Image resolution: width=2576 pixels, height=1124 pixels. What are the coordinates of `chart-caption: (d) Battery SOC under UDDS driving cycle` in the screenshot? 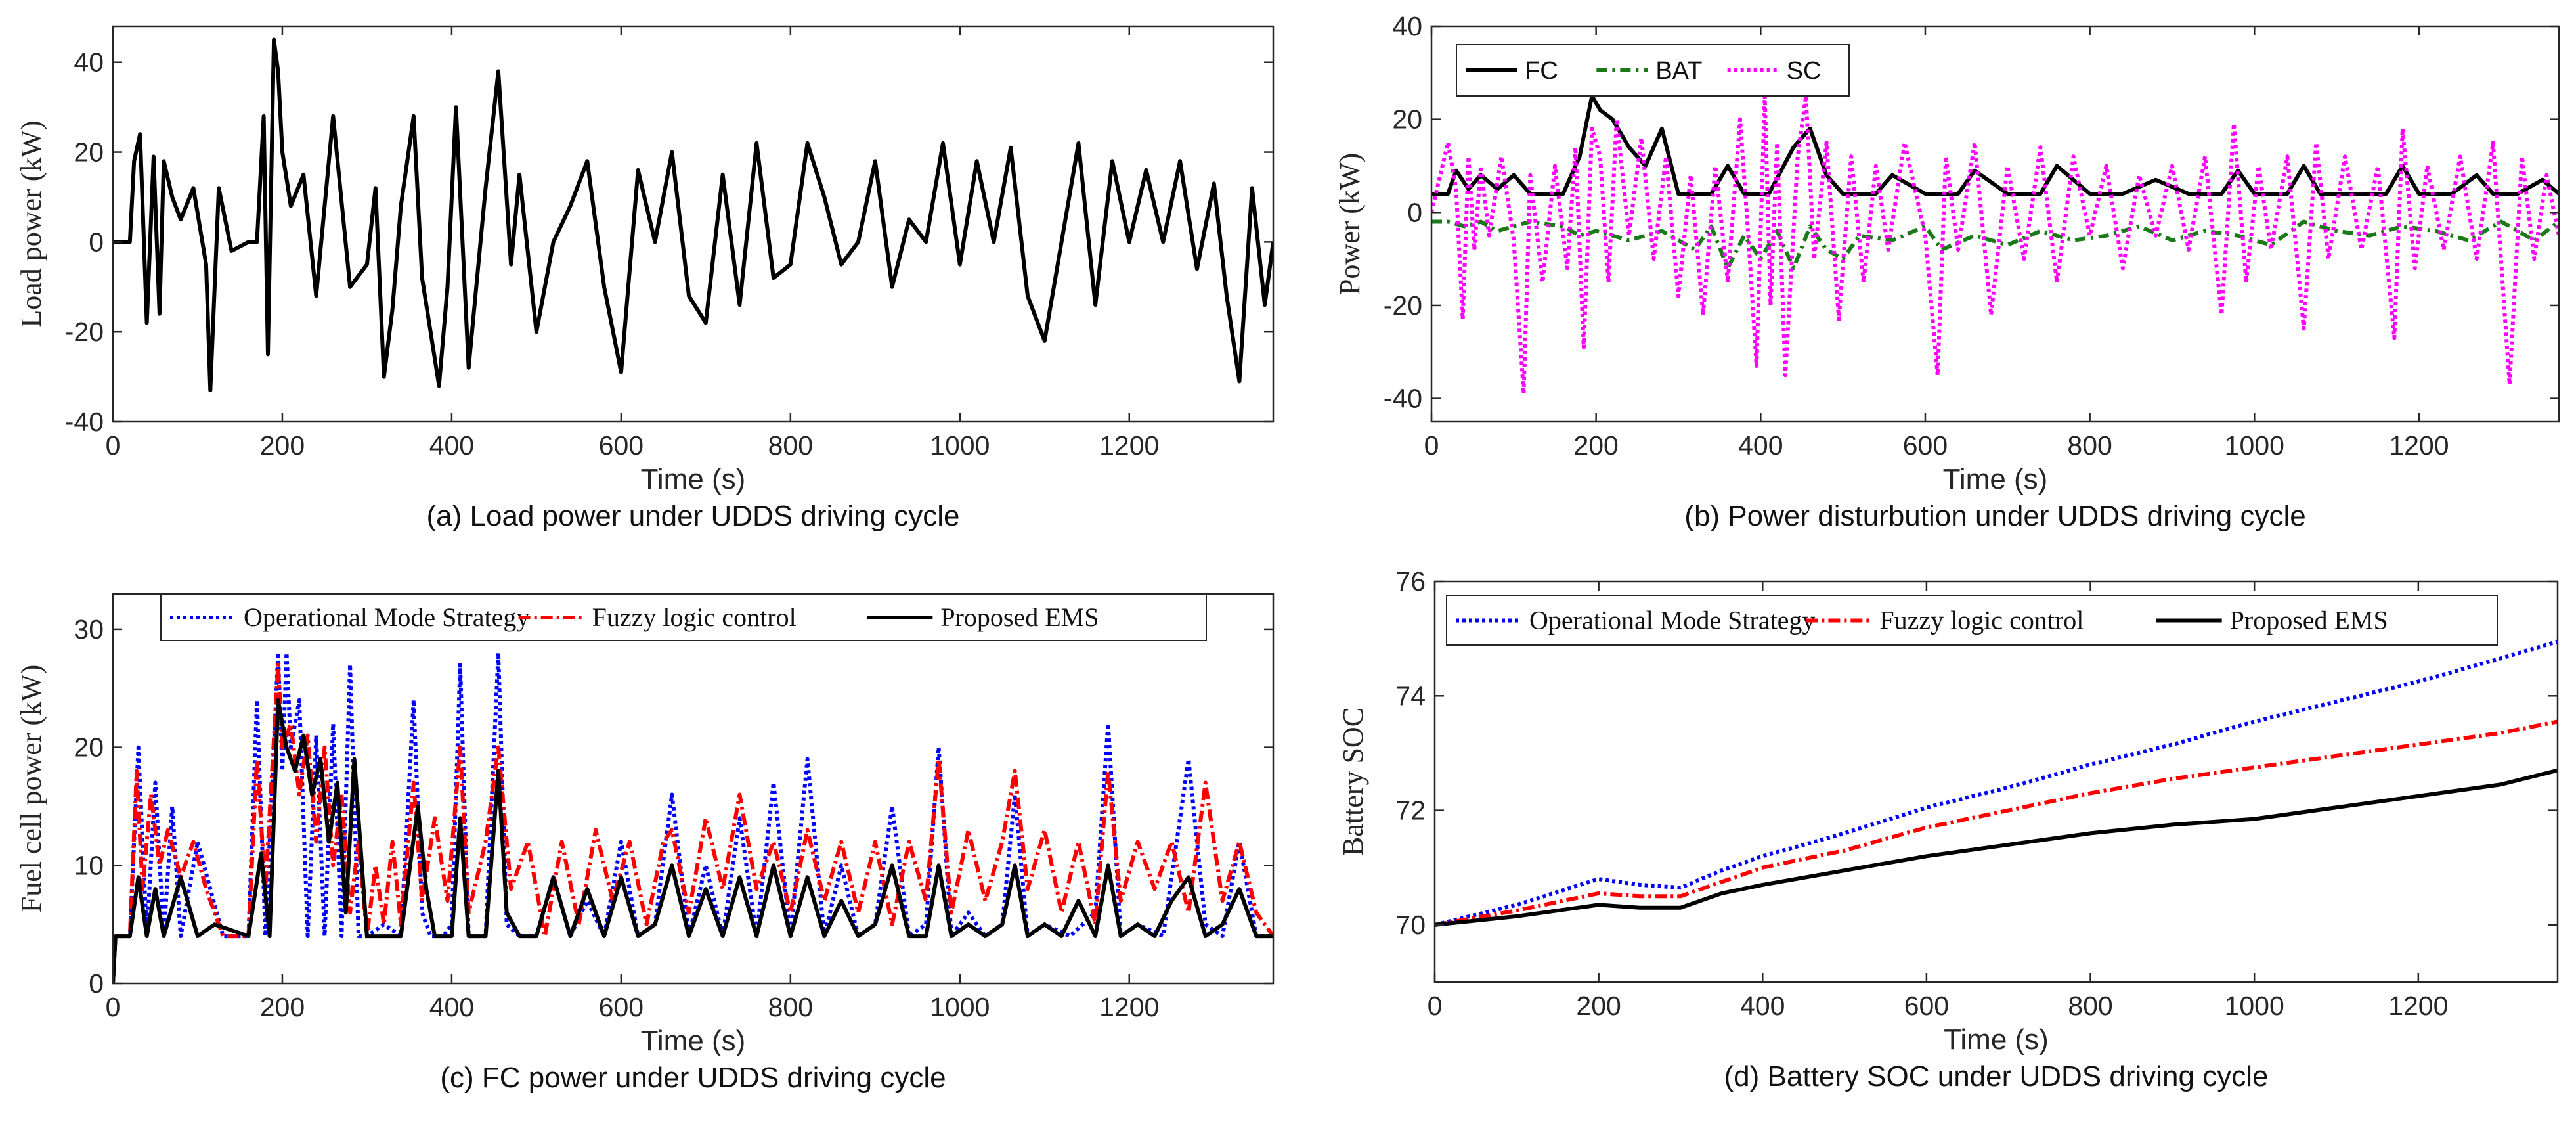 It's located at (1996, 1076).